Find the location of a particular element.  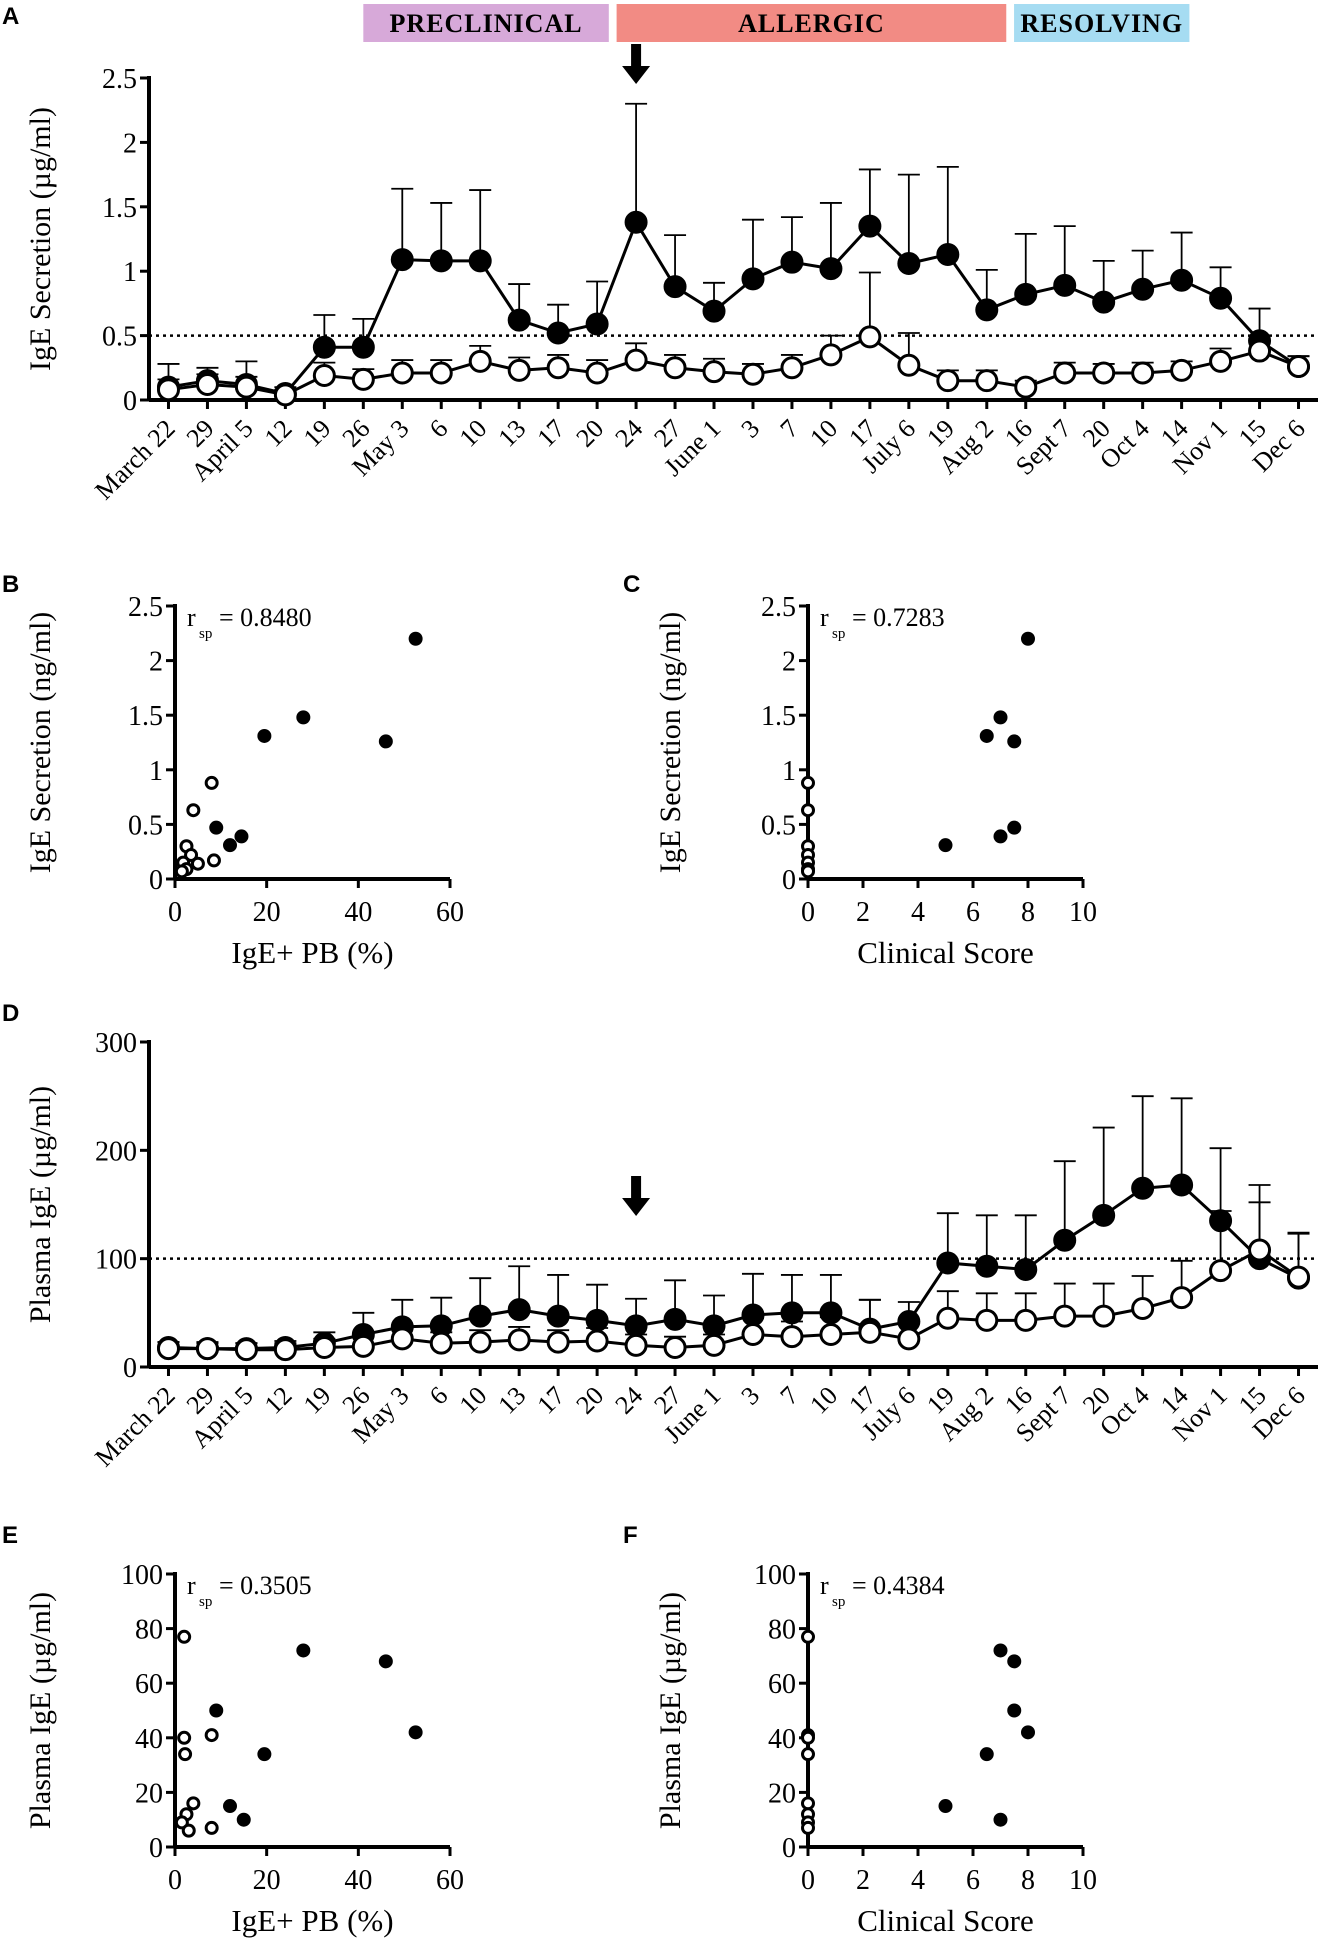

y-axis-label: IgE Secretion (µg/ml) is located at coordinates (40, 239).